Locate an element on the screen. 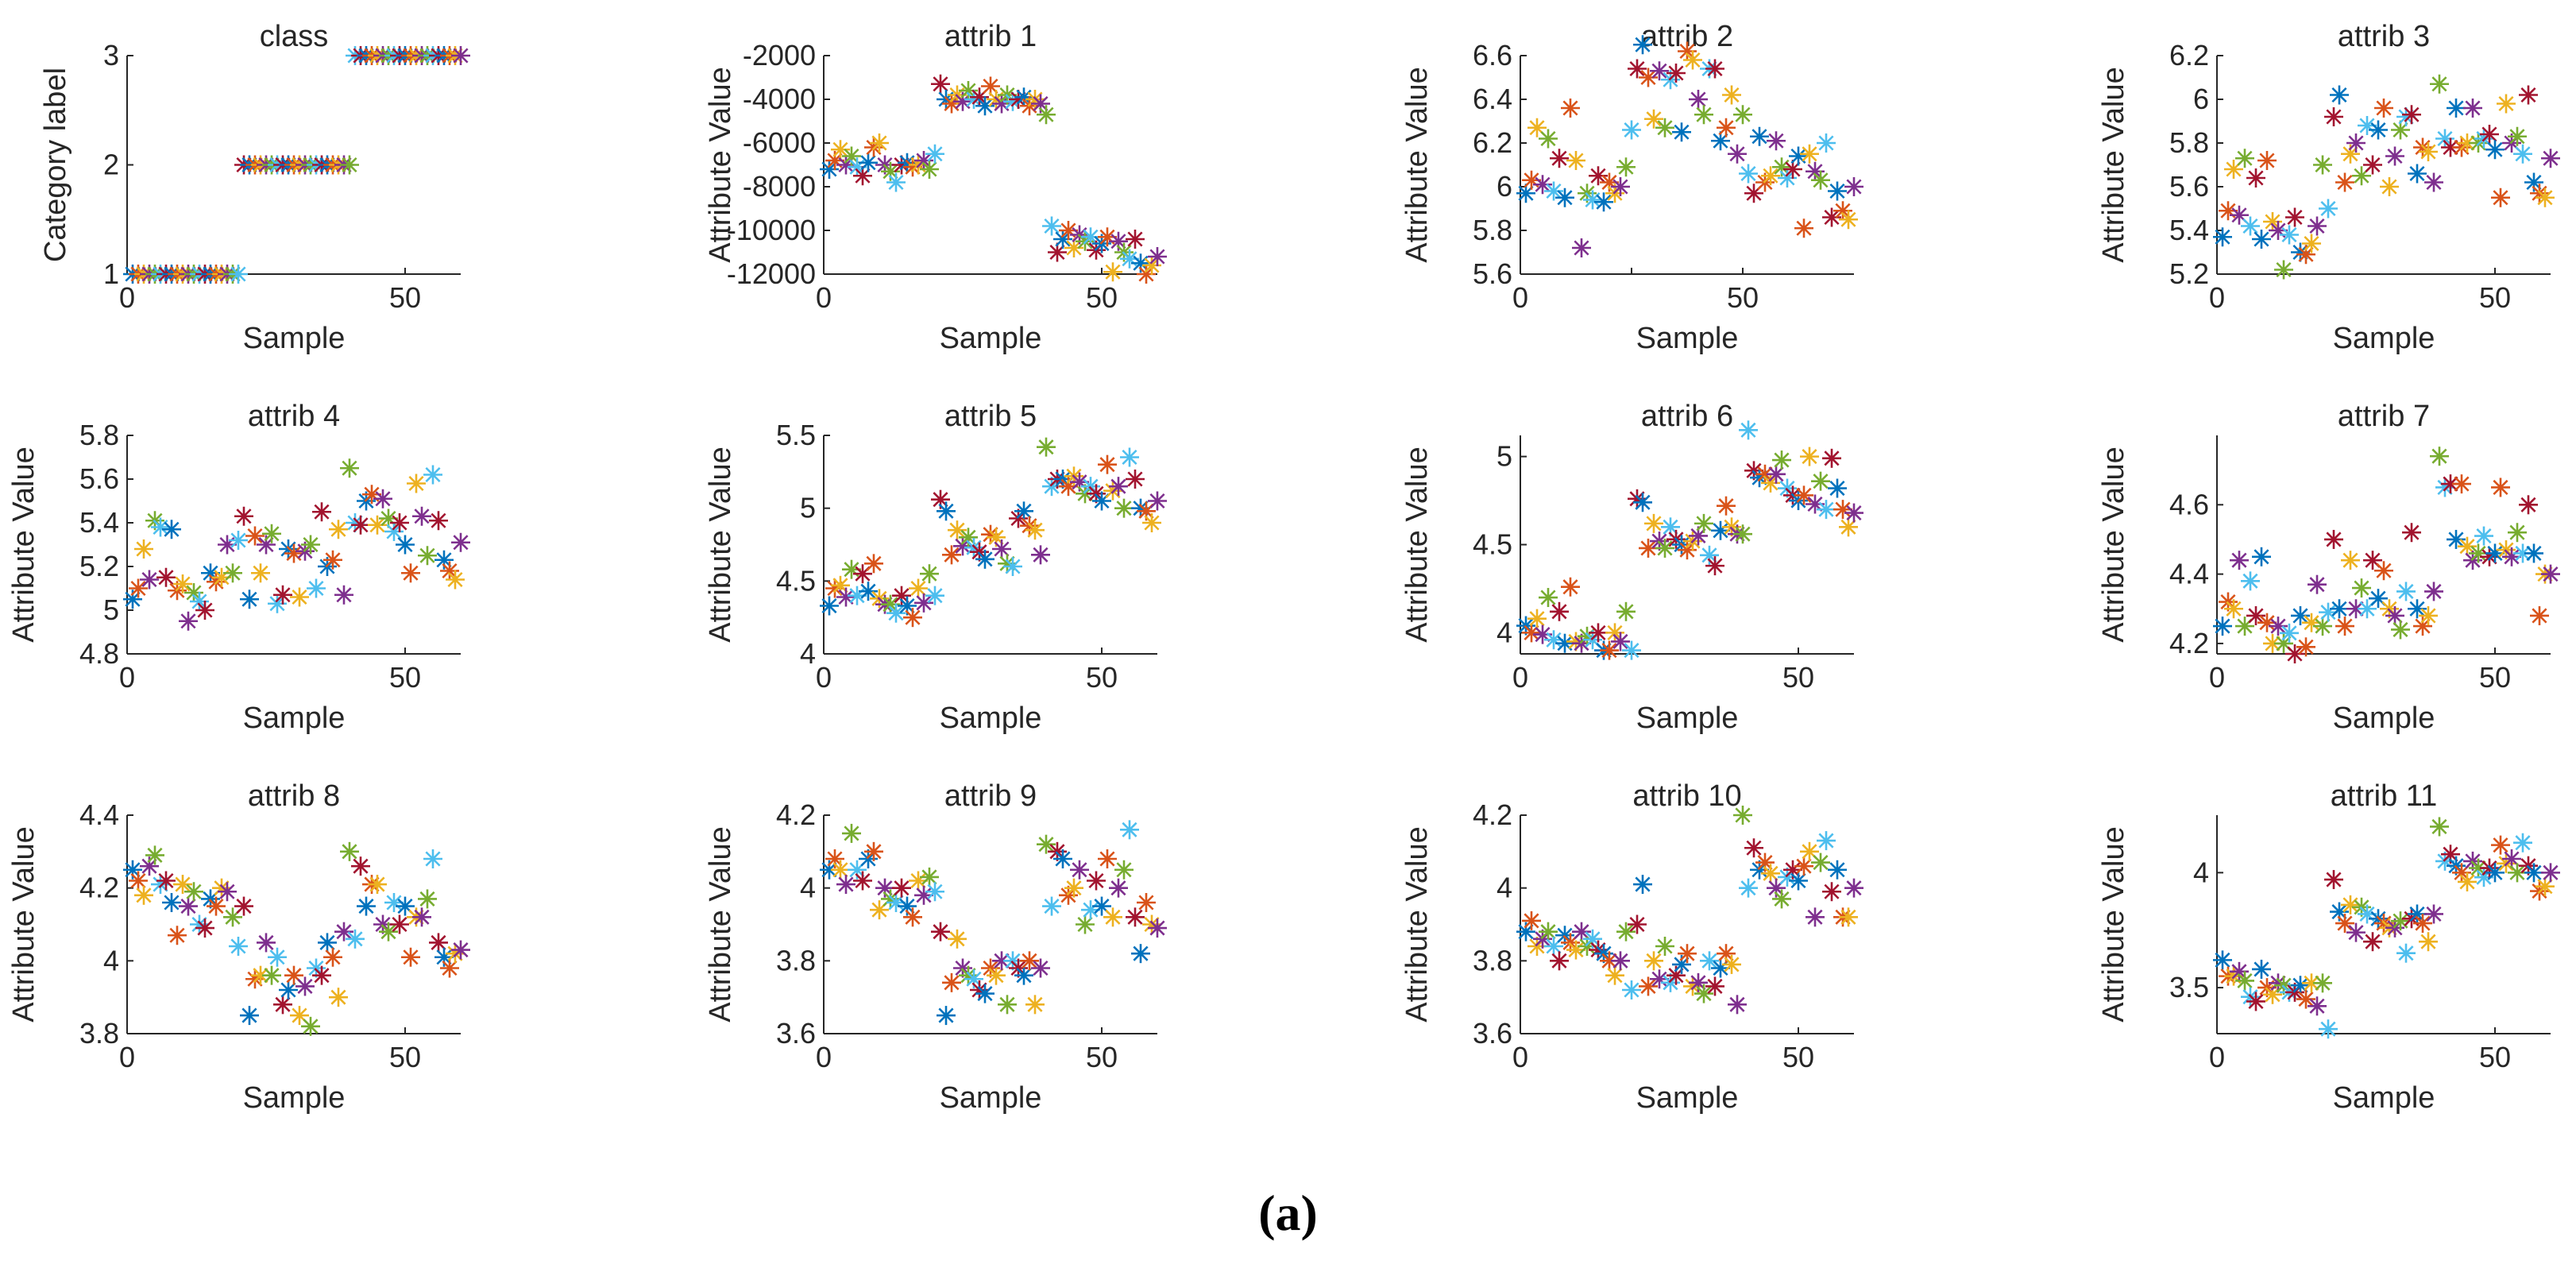  chart-title: attrib 5 is located at coordinates (990, 416).